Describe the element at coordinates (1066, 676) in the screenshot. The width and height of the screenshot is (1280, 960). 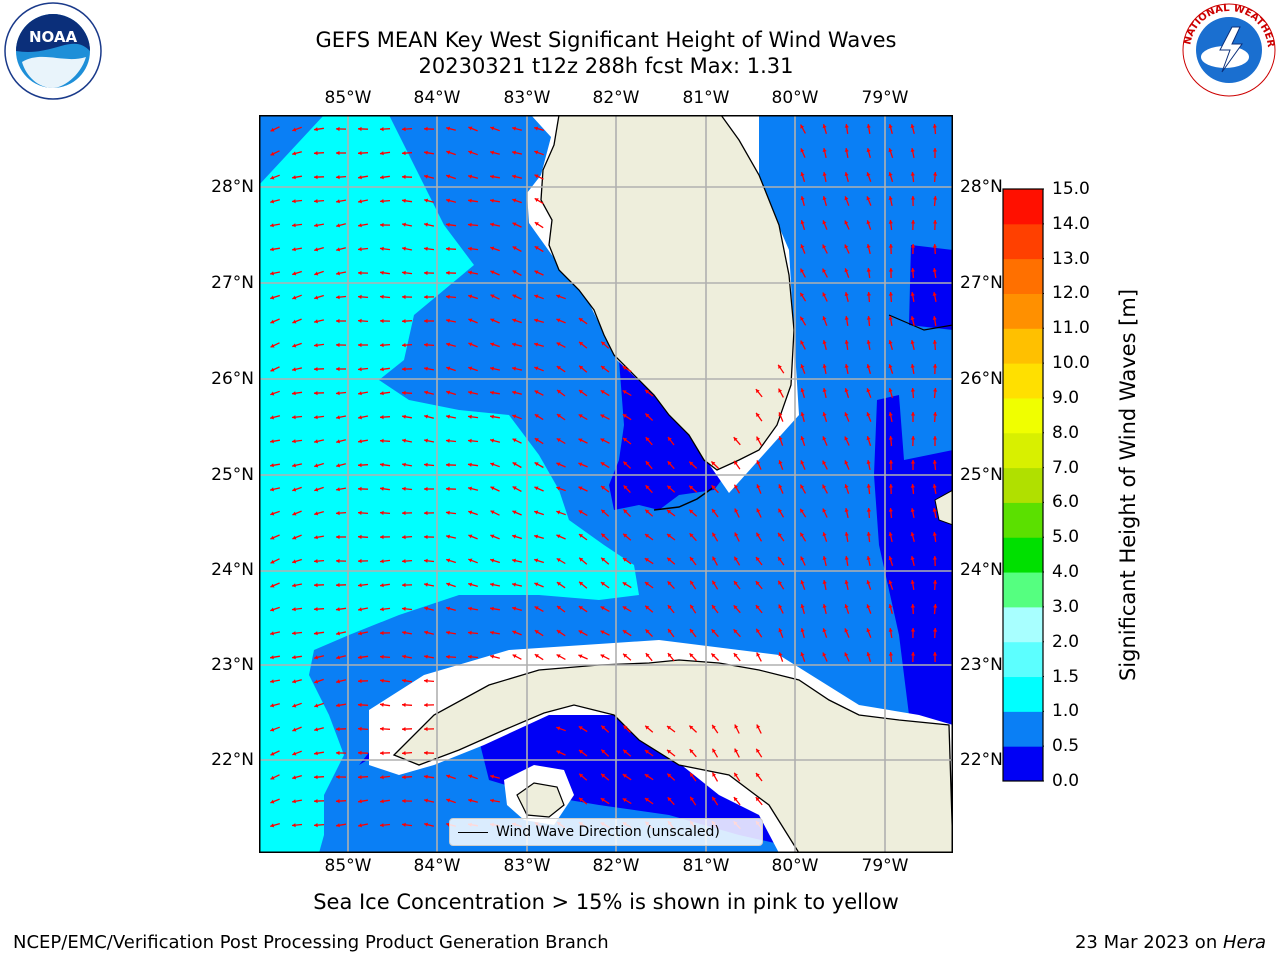
I see `colorbar-tick: 1.5` at that location.